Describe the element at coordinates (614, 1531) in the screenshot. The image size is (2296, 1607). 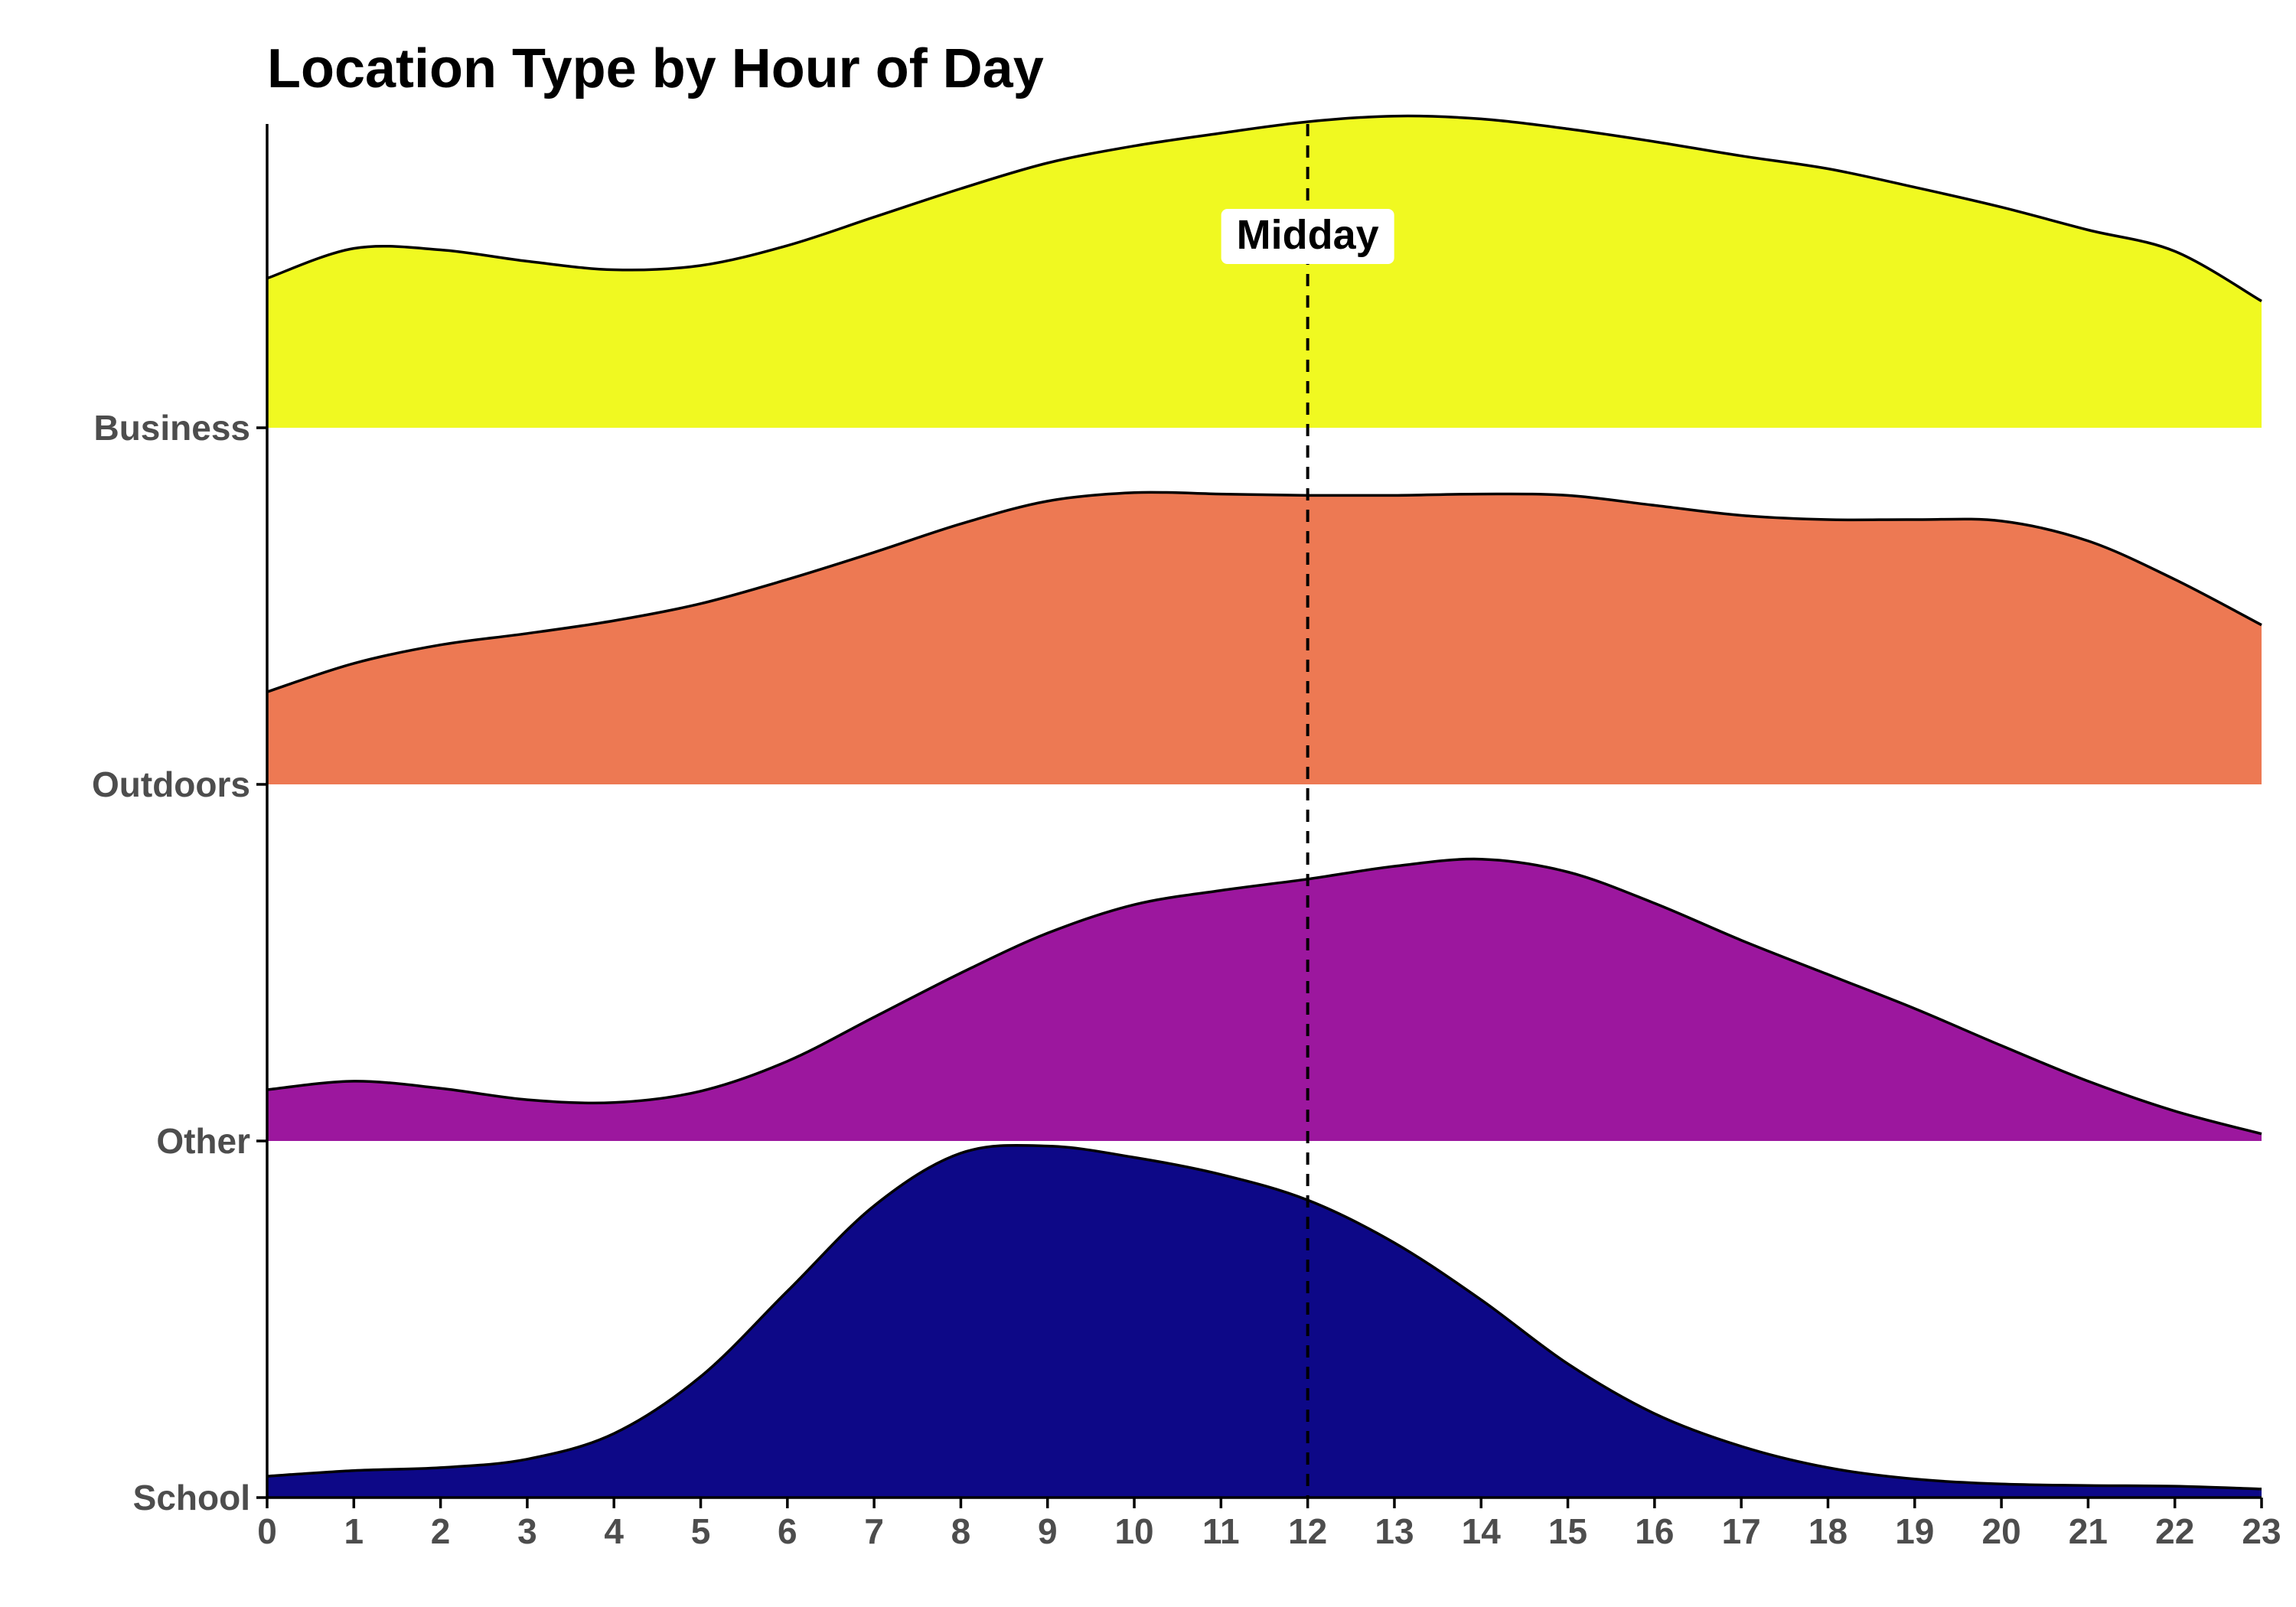
I see `x-tick-label: 4` at that location.